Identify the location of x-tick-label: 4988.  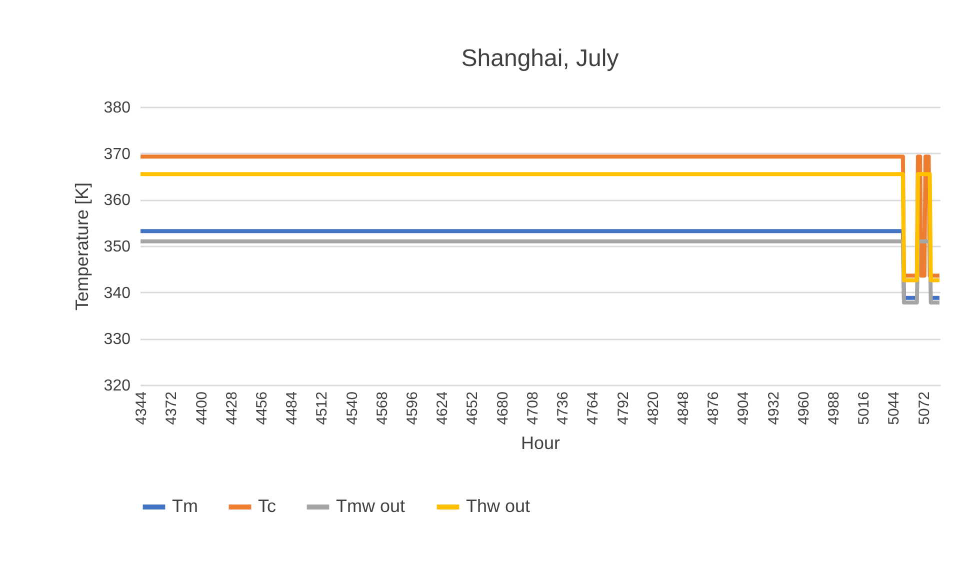
(834, 408).